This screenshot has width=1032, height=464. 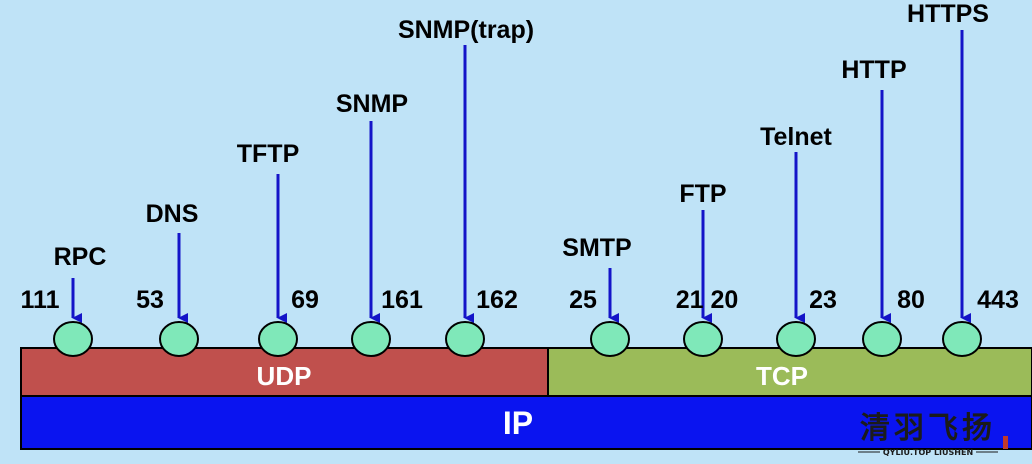 I want to click on tftp-port-circle, so click(x=278, y=339).